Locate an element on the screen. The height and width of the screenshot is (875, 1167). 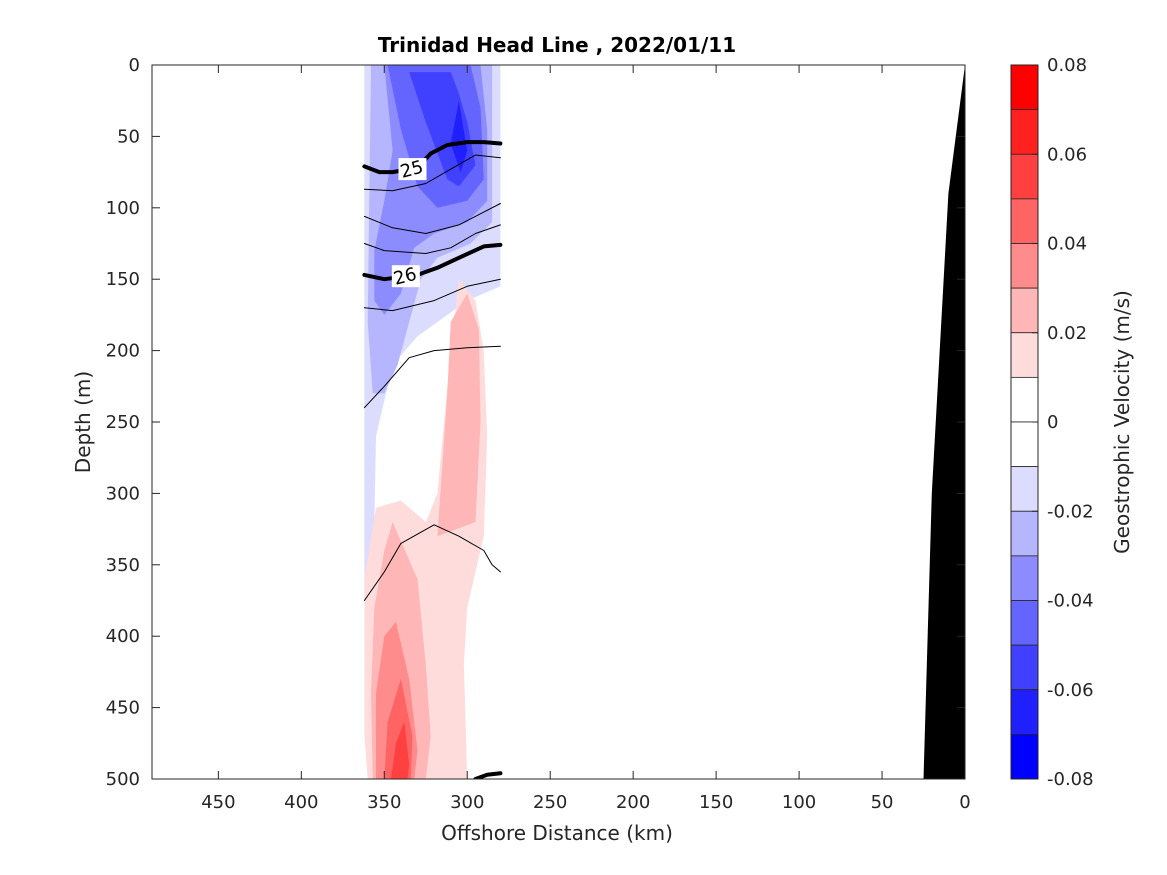
colorbar-tick-label-1: 0.06 is located at coordinates (1067, 154).